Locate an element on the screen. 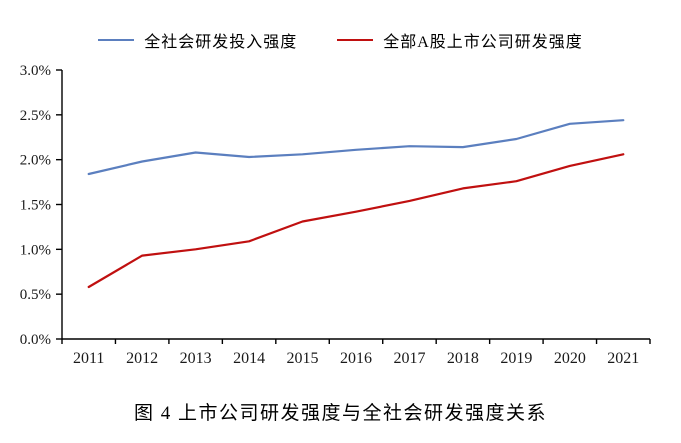 This screenshot has width=681, height=443. legend-swatch-society-rd is located at coordinates (116, 40).